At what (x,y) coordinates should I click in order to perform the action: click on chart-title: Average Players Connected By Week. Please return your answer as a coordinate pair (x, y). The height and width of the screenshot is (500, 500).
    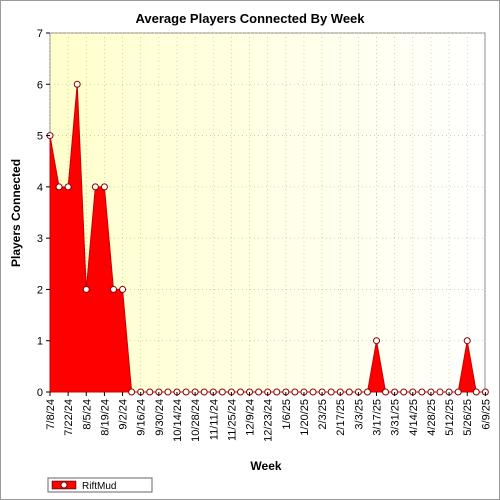
    Looking at the image, I should click on (250, 18).